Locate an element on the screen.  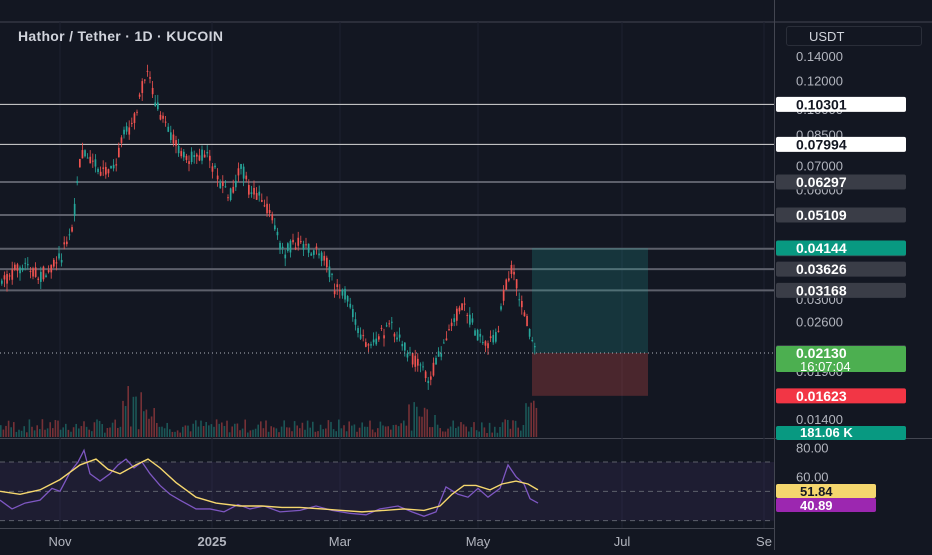
volume-label: 181.06 K is located at coordinates (826, 432).